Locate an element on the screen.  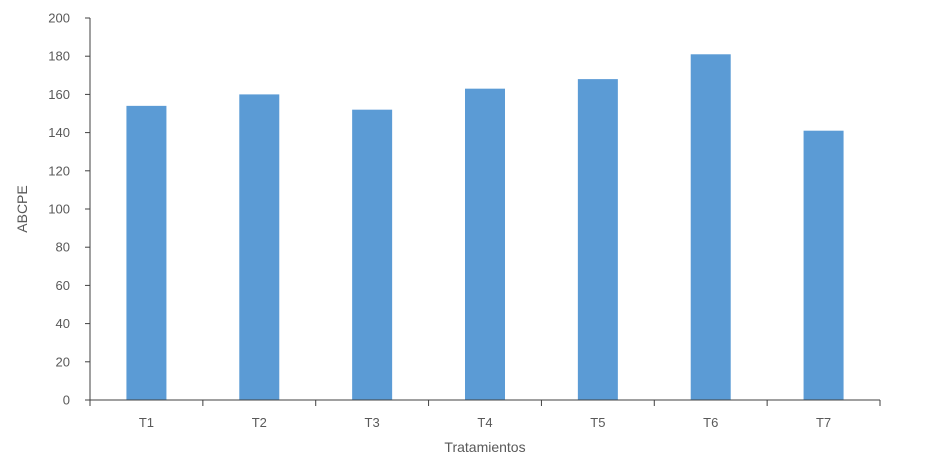
x-tick-label: T2 is located at coordinates (259, 422).